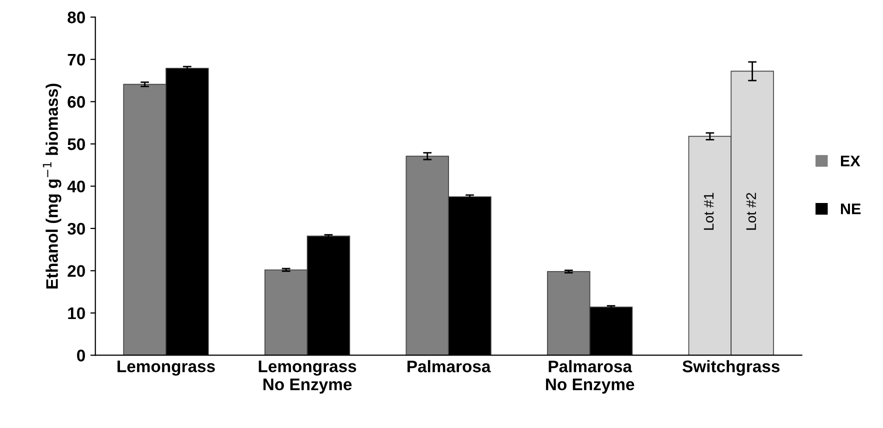  I want to click on y-tick-label: 40, so click(76, 186).